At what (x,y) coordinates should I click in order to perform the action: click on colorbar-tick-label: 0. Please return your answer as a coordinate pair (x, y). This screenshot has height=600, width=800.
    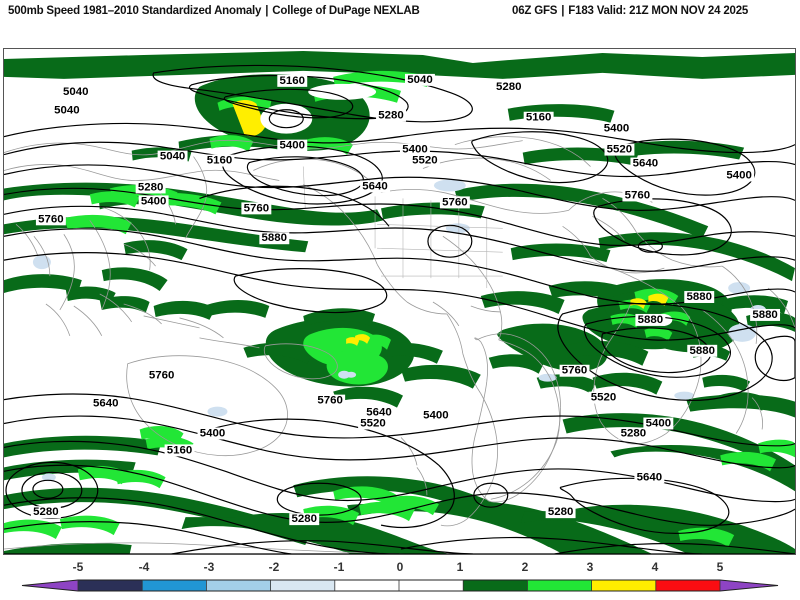
    Looking at the image, I should click on (400, 567).